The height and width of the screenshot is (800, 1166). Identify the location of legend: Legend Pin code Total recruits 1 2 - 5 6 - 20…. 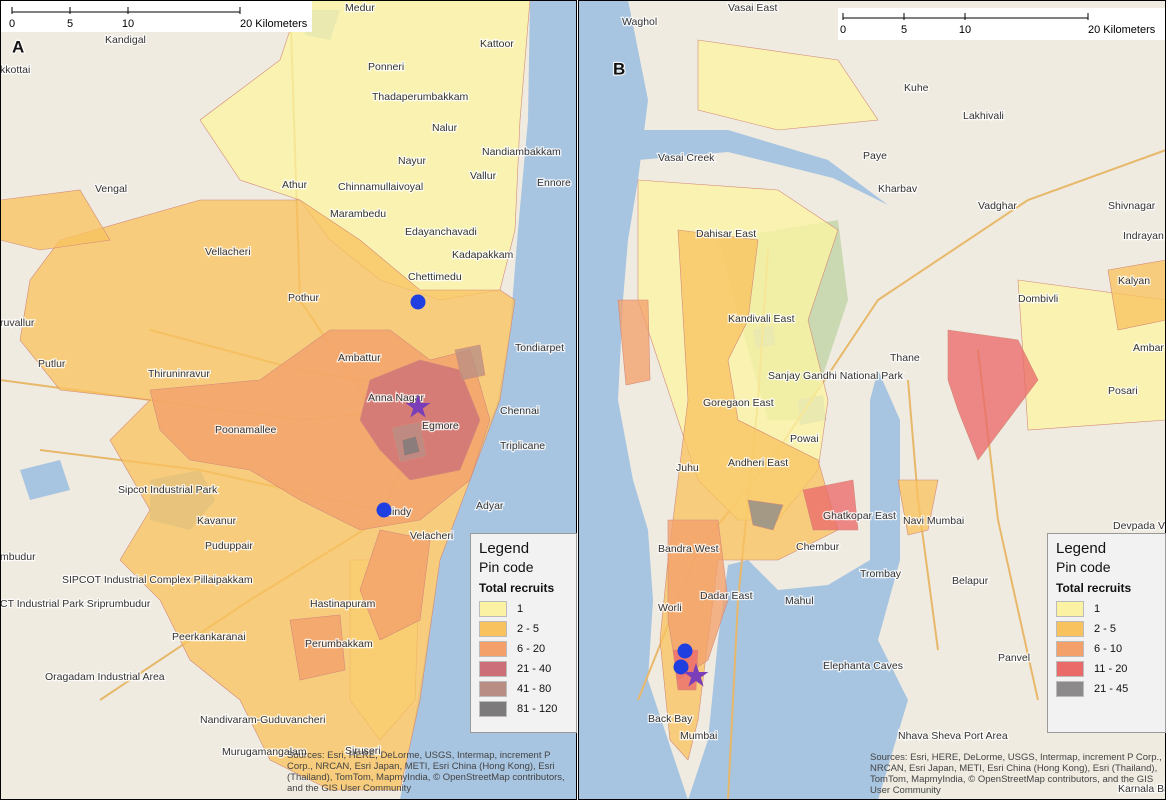
(523, 633).